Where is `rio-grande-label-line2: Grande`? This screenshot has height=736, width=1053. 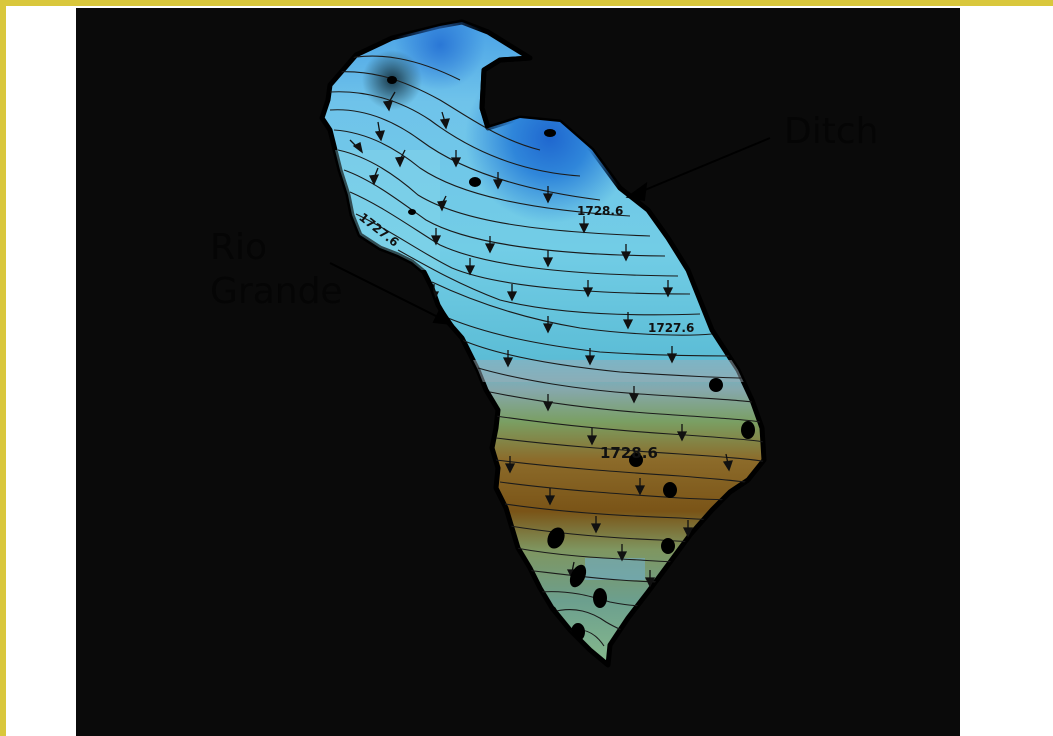
rio-grande-label-line2: Grande is located at coordinates (276, 291).